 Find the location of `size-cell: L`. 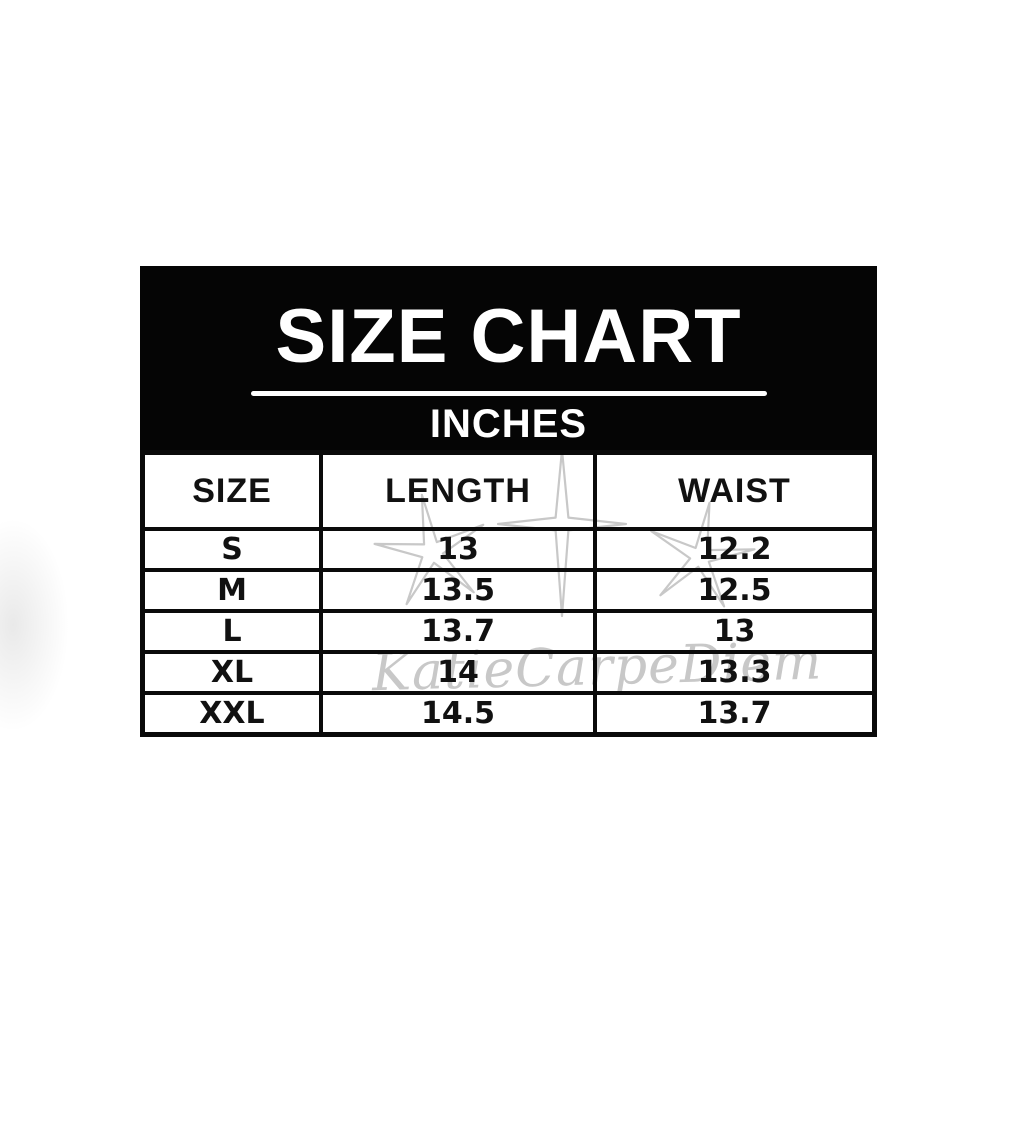

size-cell: L is located at coordinates (234, 633).